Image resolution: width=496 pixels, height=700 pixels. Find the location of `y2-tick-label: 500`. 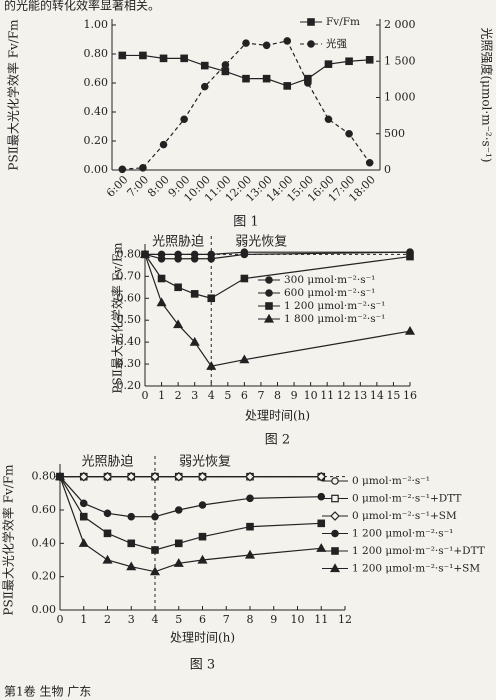

y2-tick-label: 500 is located at coordinates (394, 133).